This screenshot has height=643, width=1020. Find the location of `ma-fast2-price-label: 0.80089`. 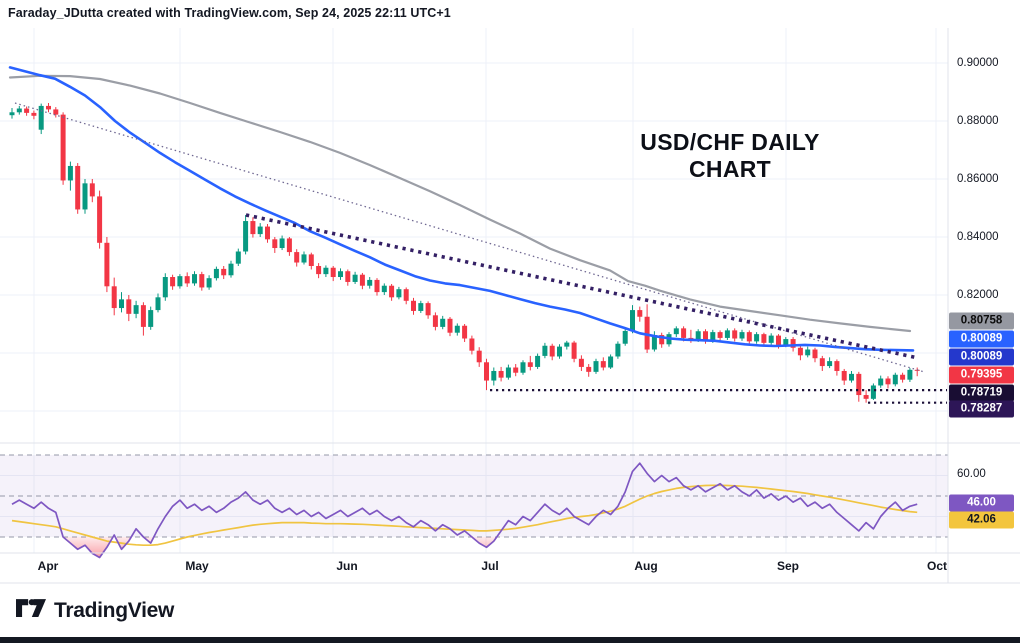

ma-fast2-price-label: 0.80089 is located at coordinates (981, 357).